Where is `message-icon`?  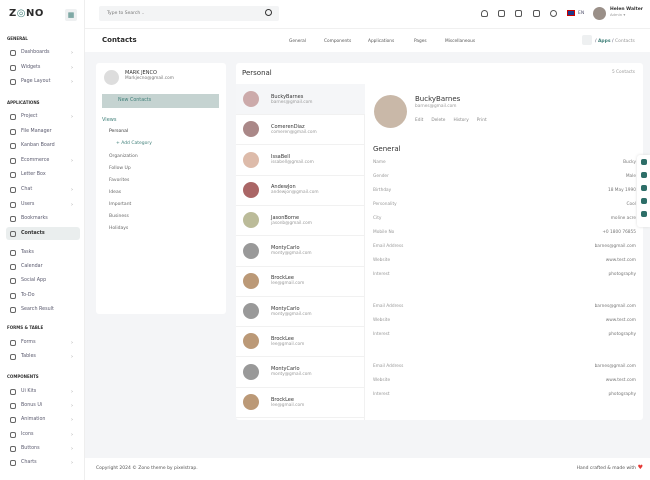 message-icon is located at coordinates (518, 13).